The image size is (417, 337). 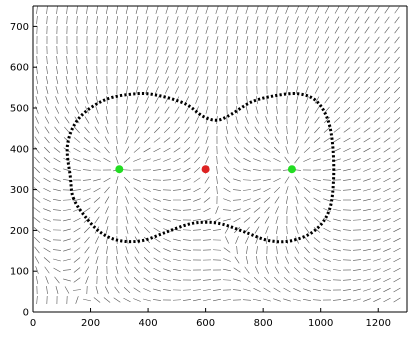 What do you see at coordinates (148, 323) in the screenshot?
I see `x-tick-label: 400` at bounding box center [148, 323].